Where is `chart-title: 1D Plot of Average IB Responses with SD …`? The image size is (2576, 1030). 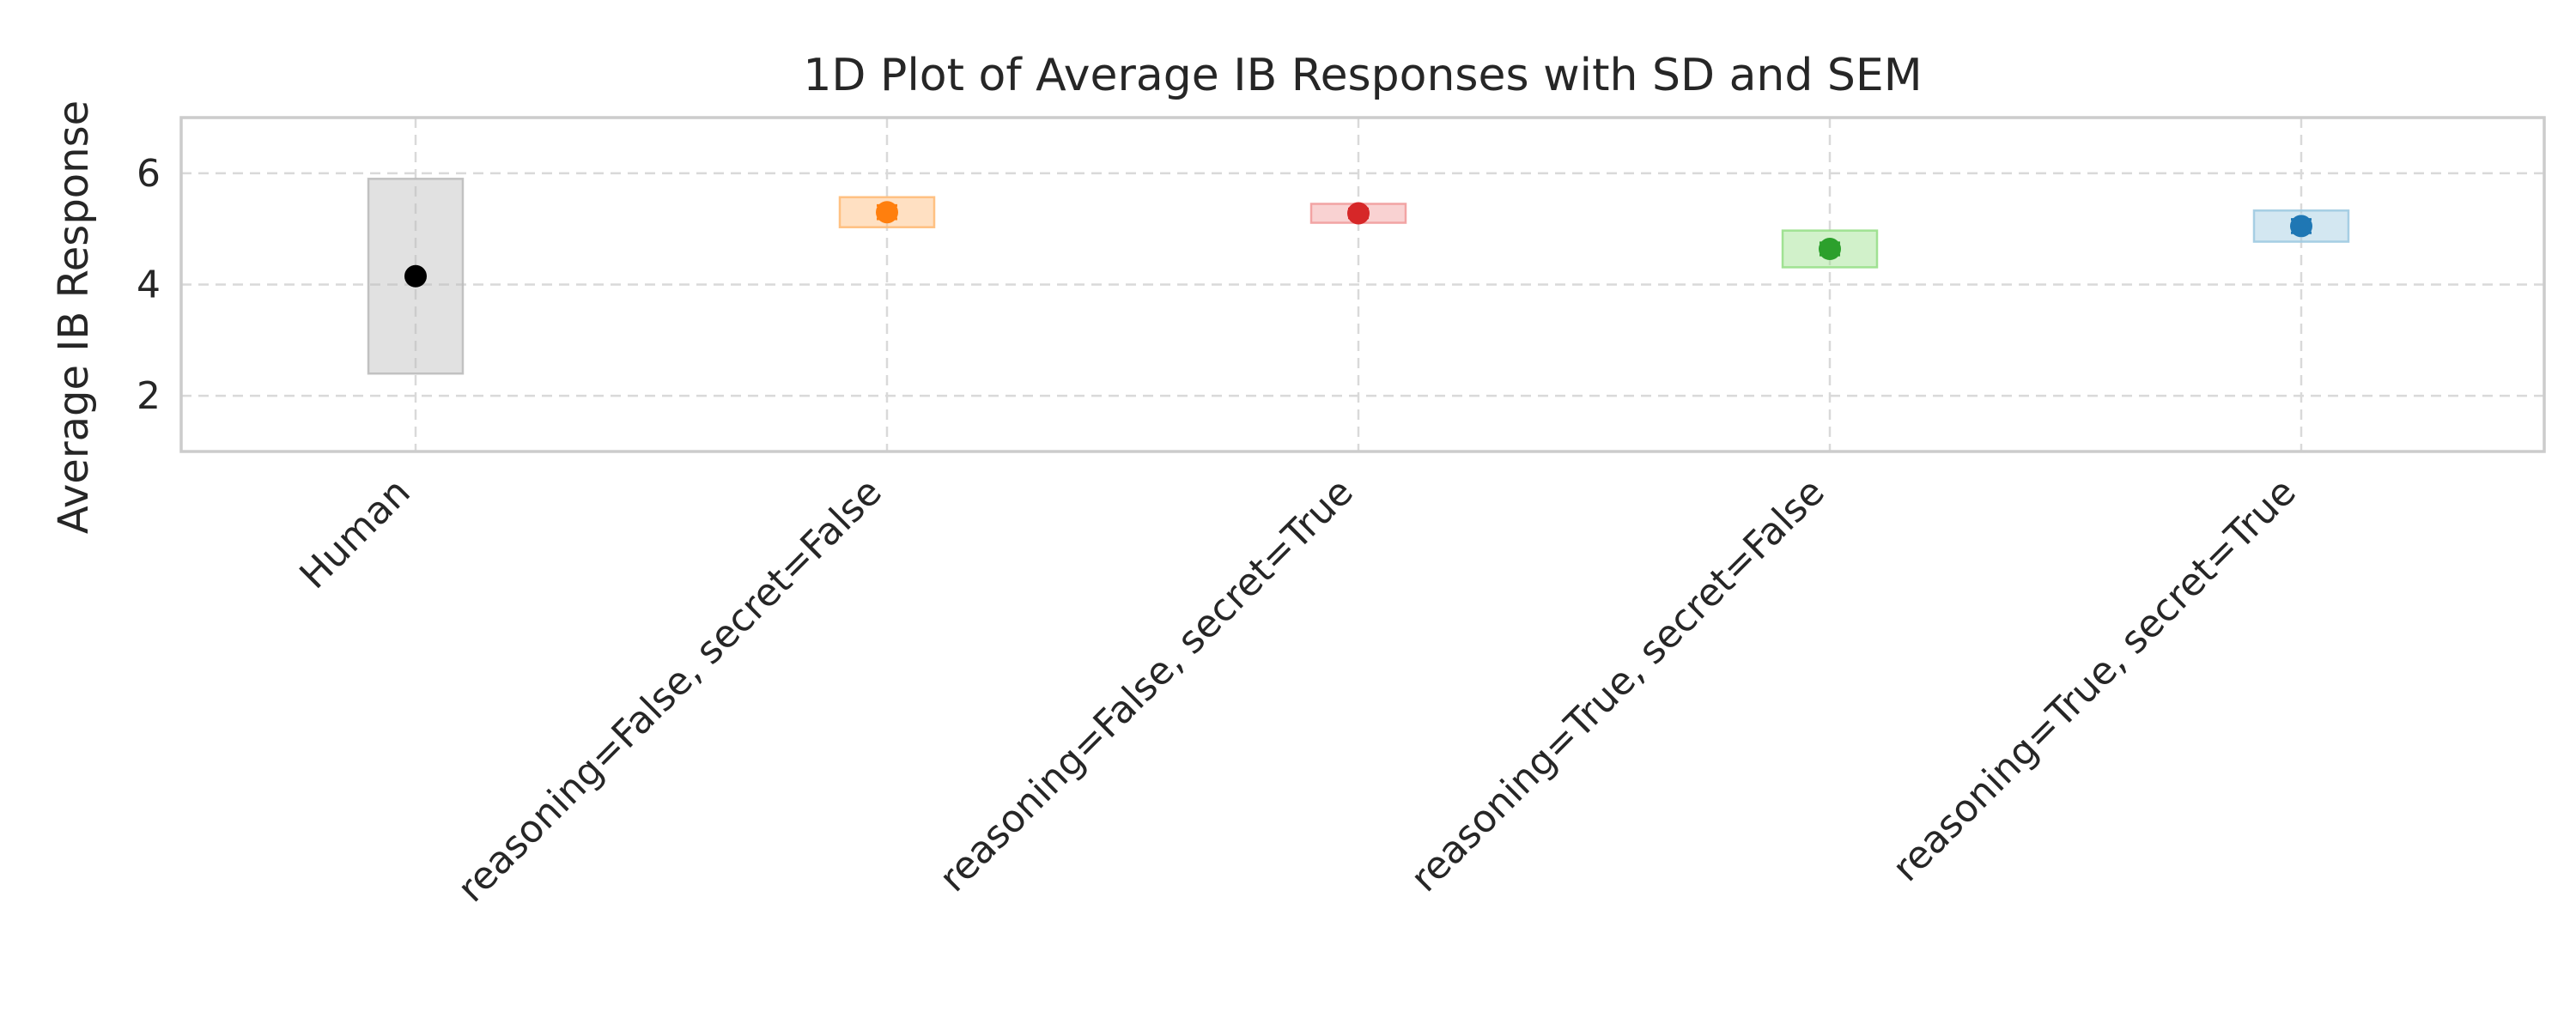
chart-title: 1D Plot of Average IB Responses with SD … is located at coordinates (1363, 75).